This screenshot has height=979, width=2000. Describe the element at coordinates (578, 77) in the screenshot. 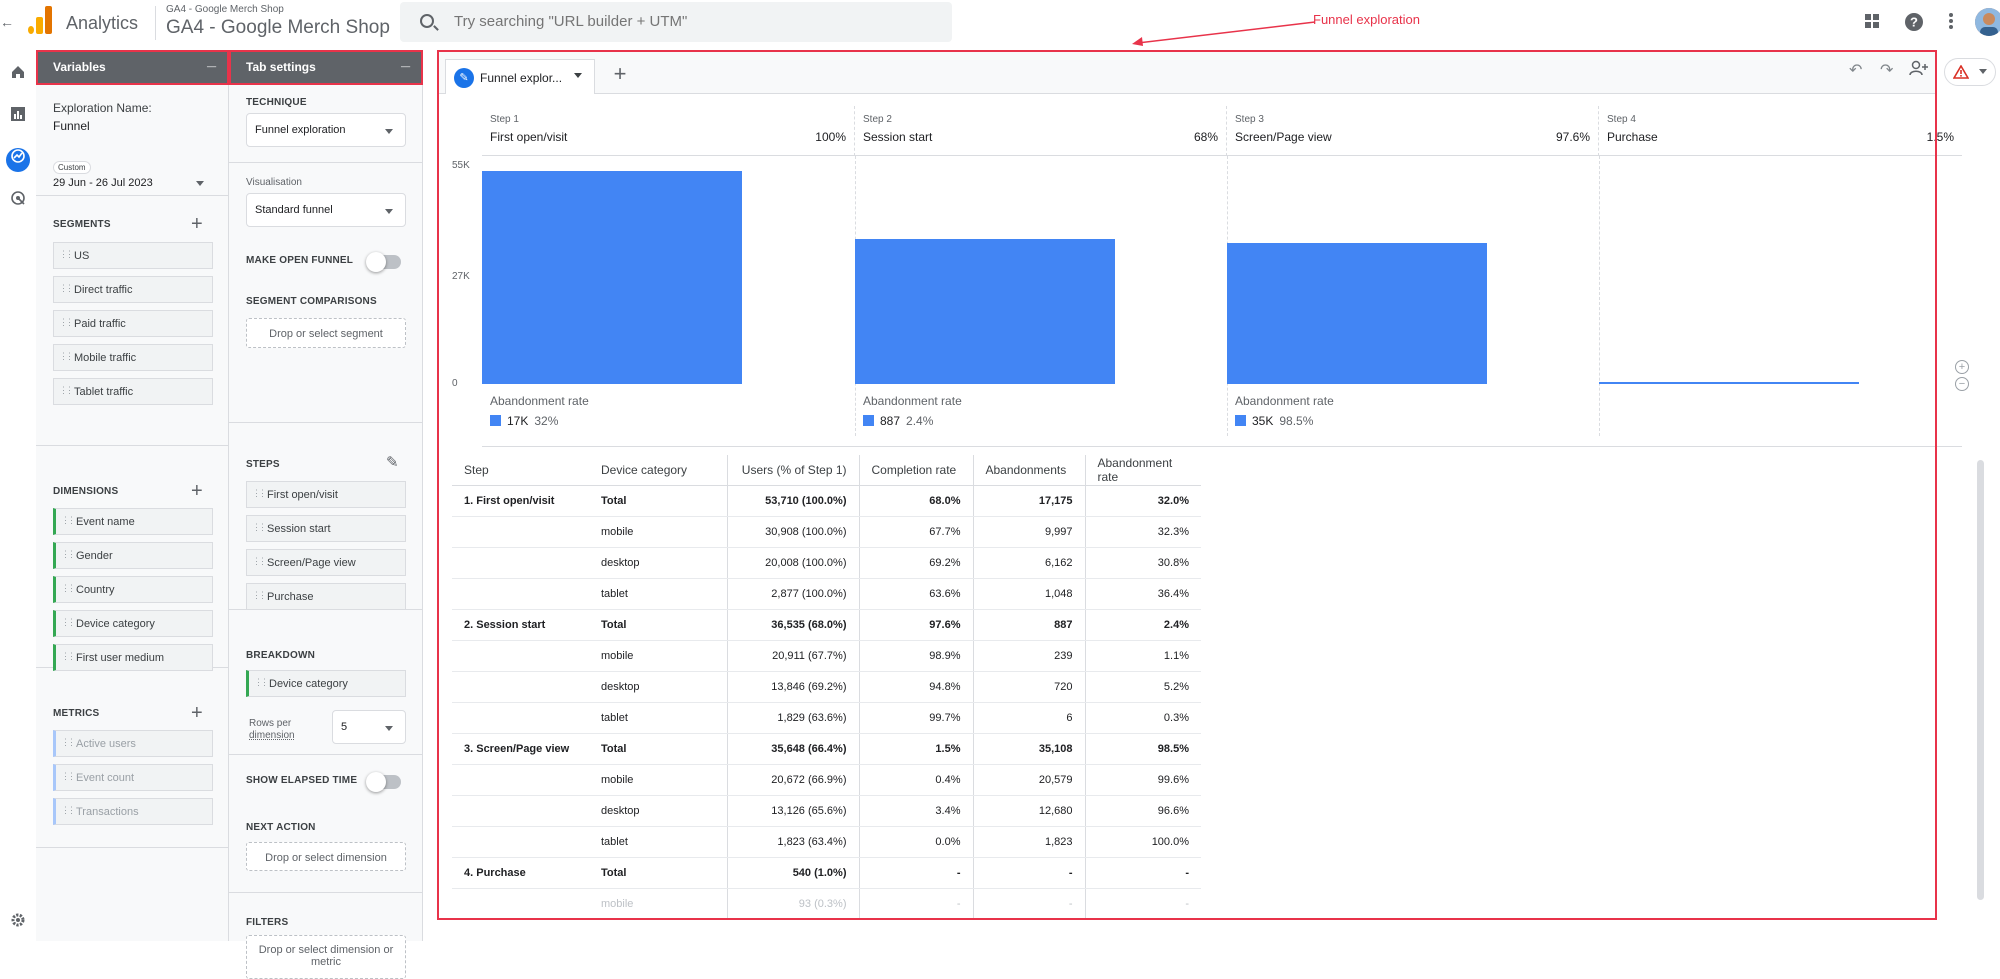

I see `tab-dropdown-icon` at that location.